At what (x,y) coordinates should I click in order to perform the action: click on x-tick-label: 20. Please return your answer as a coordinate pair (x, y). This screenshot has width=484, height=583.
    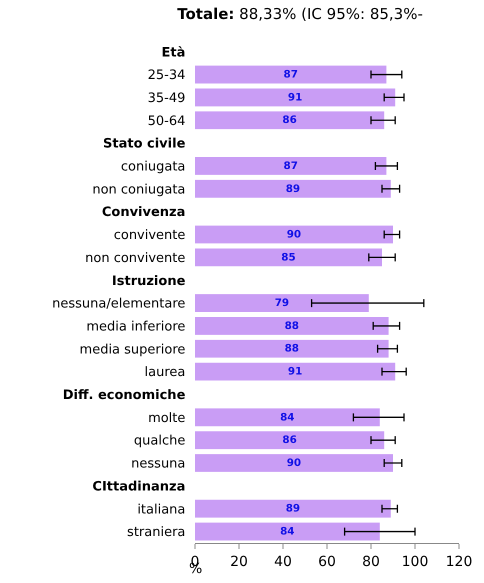
    Looking at the image, I should click on (239, 562).